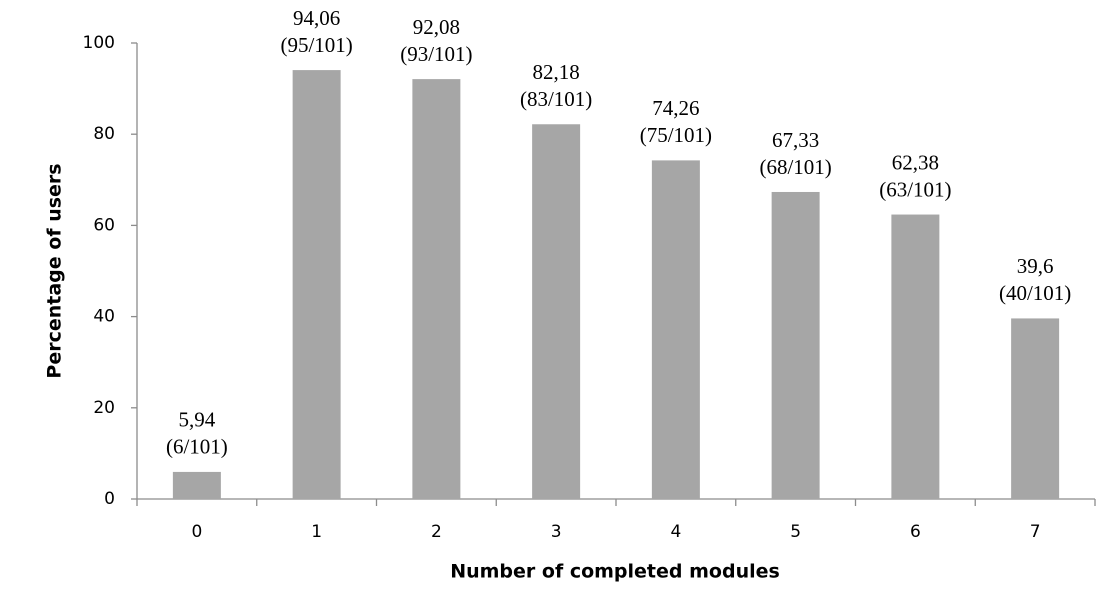 The image size is (1115, 601). What do you see at coordinates (615, 572) in the screenshot?
I see `x-axis-title: Number of completed modules` at bounding box center [615, 572].